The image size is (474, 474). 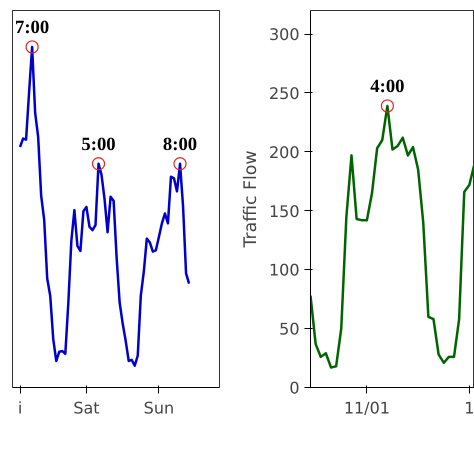 I want to click on annotation: 8:00, so click(x=180, y=144).